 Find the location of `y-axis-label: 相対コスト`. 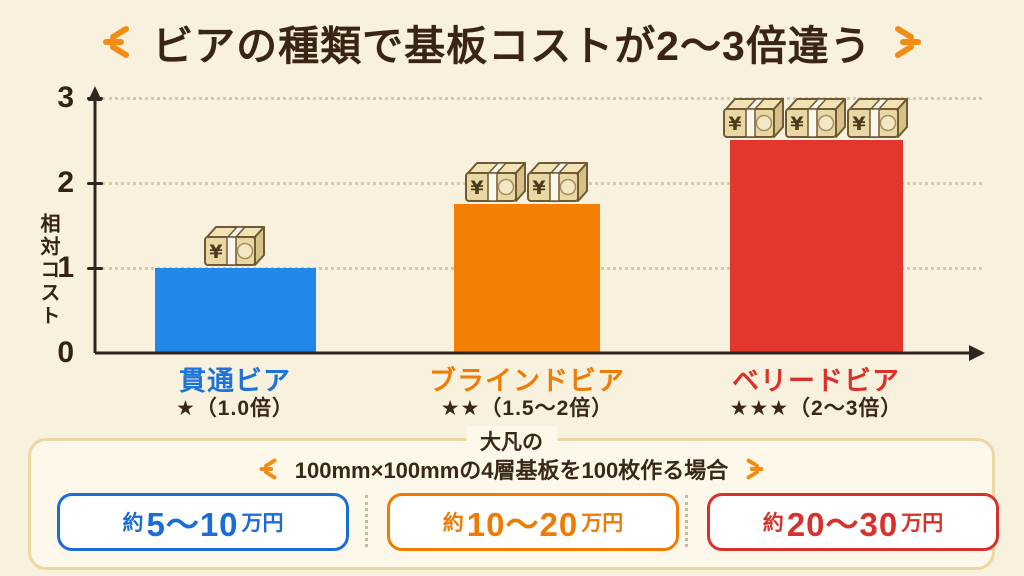

y-axis-label: 相対コスト is located at coordinates (48, 270).